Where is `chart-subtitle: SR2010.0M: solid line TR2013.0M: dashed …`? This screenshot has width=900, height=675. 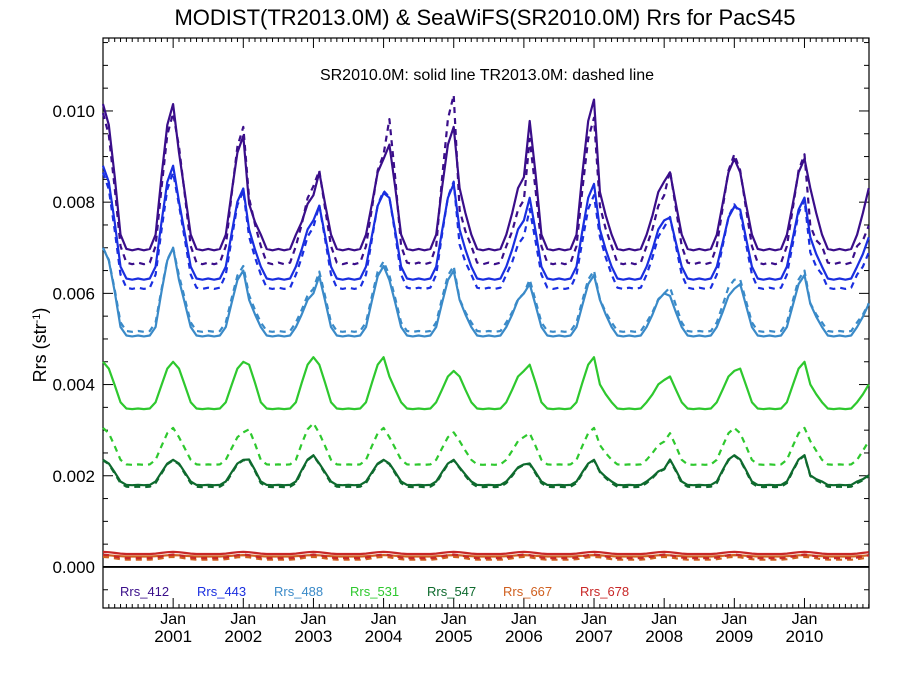 chart-subtitle: SR2010.0M: solid line TR2013.0M: dashed … is located at coordinates (487, 75).